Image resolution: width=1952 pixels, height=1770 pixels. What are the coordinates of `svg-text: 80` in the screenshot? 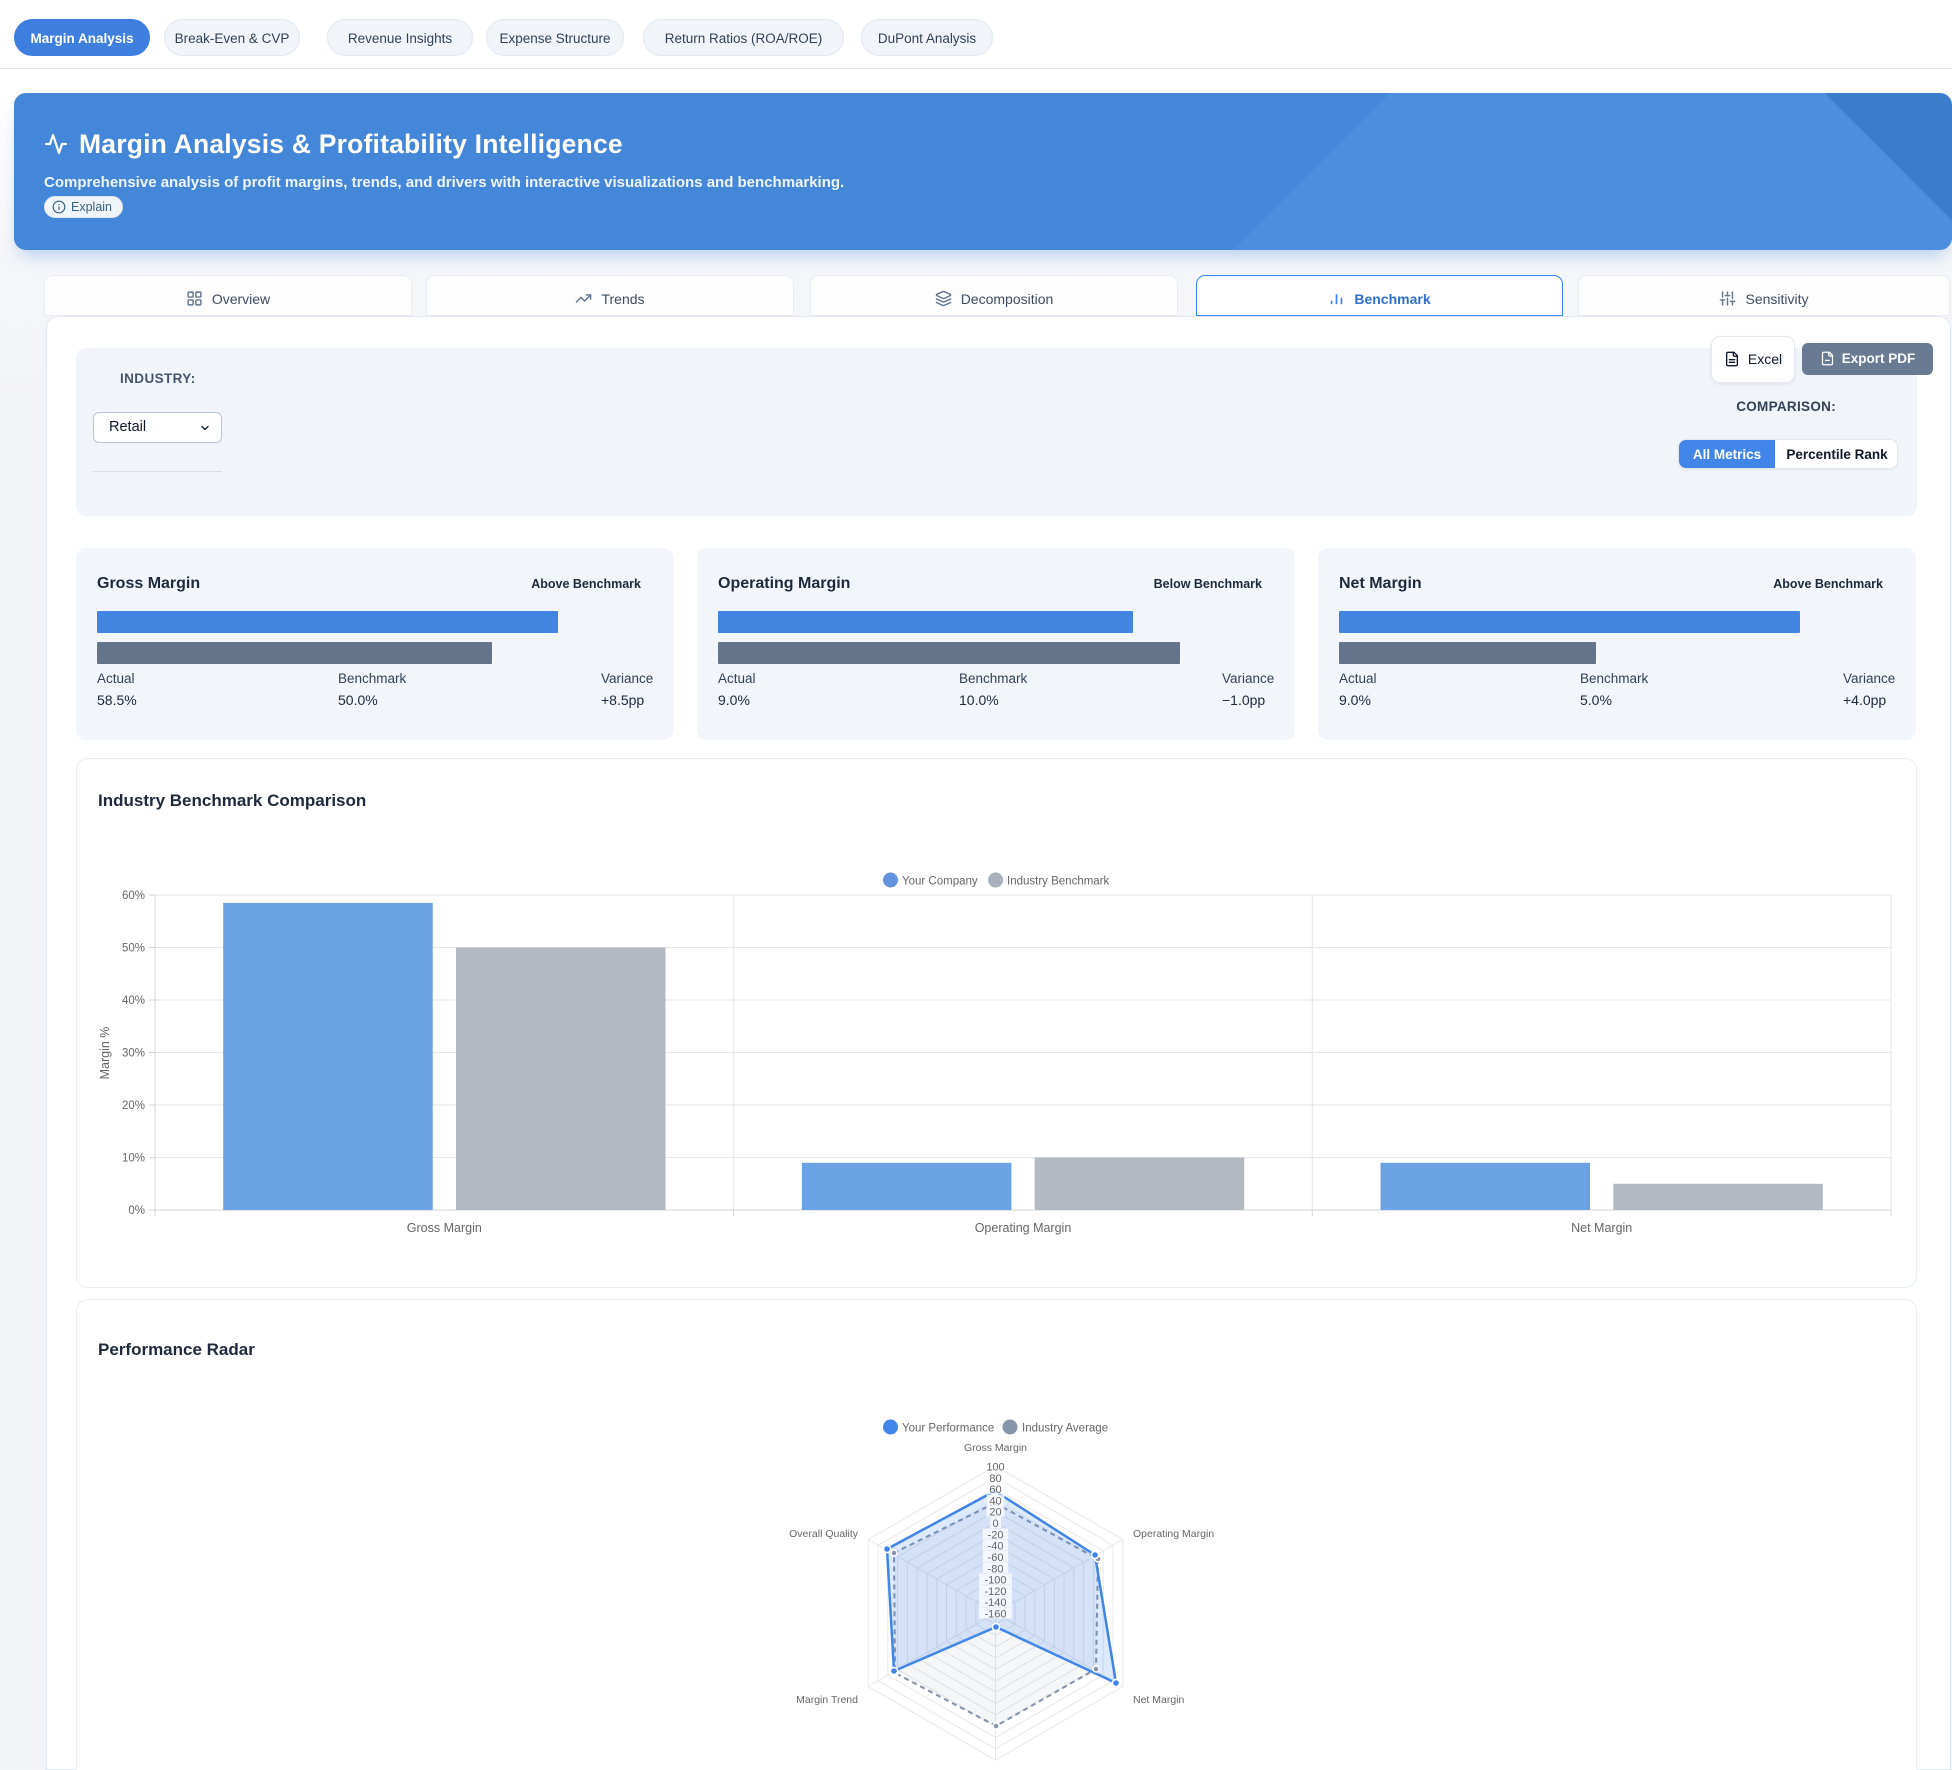 It's located at (995, 1479).